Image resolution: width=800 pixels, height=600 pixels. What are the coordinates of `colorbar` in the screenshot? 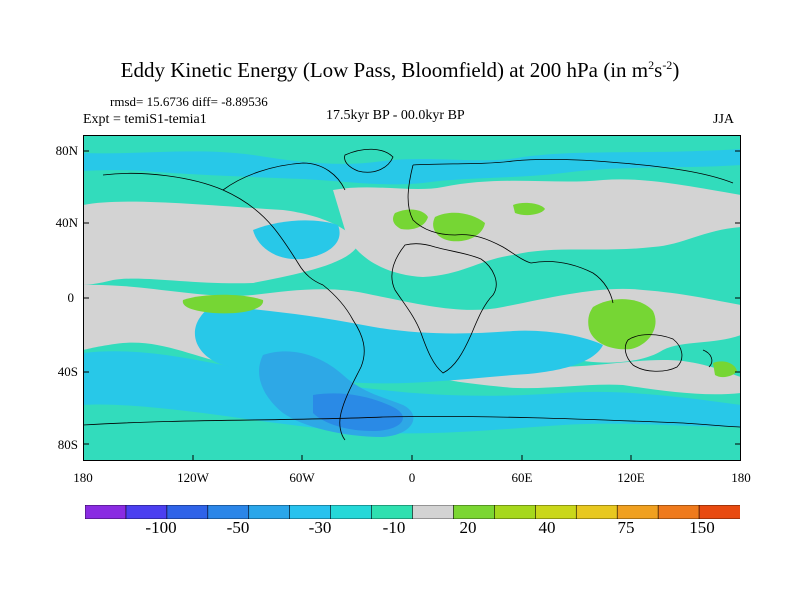 It's located at (412, 512).